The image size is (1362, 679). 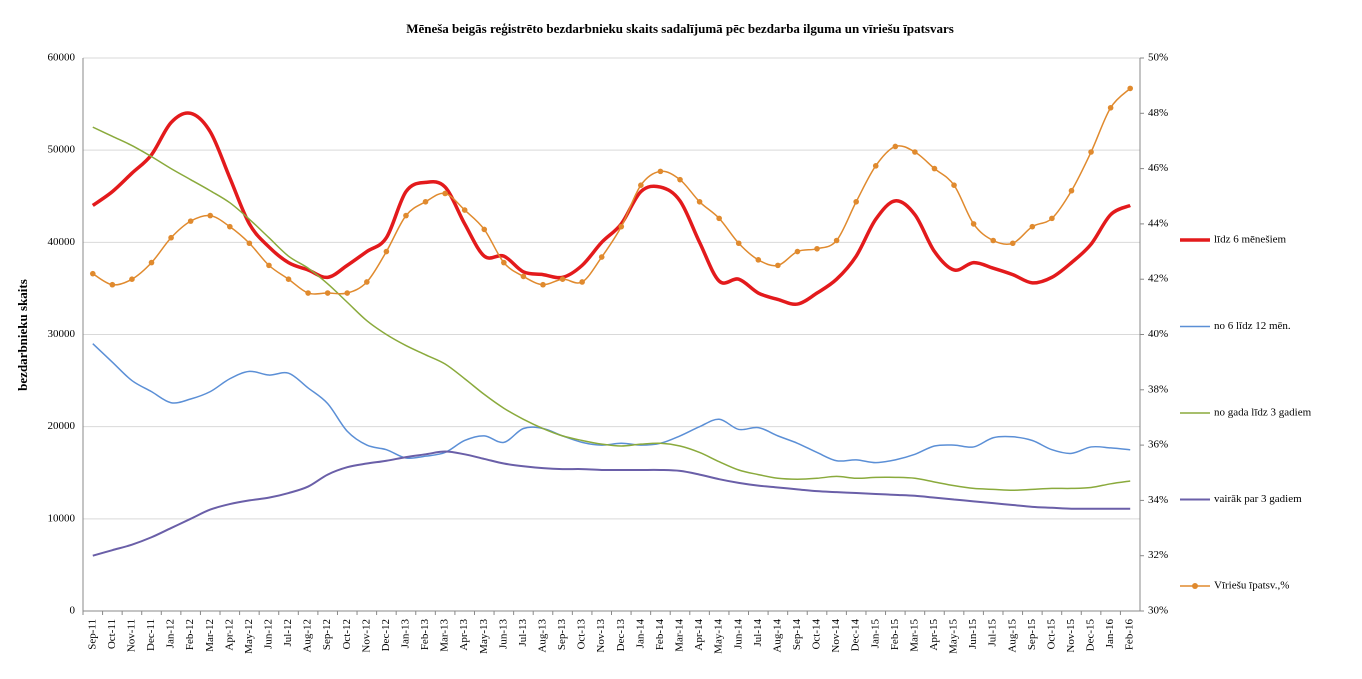 What do you see at coordinates (680, 635) in the screenshot?
I see `x-tick-label: Mar-14` at bounding box center [680, 635].